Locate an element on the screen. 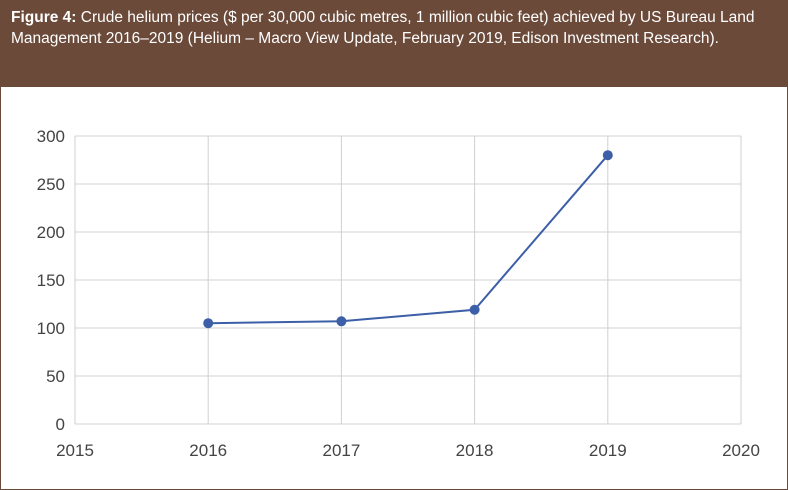  data-point-2018 is located at coordinates (474, 309).